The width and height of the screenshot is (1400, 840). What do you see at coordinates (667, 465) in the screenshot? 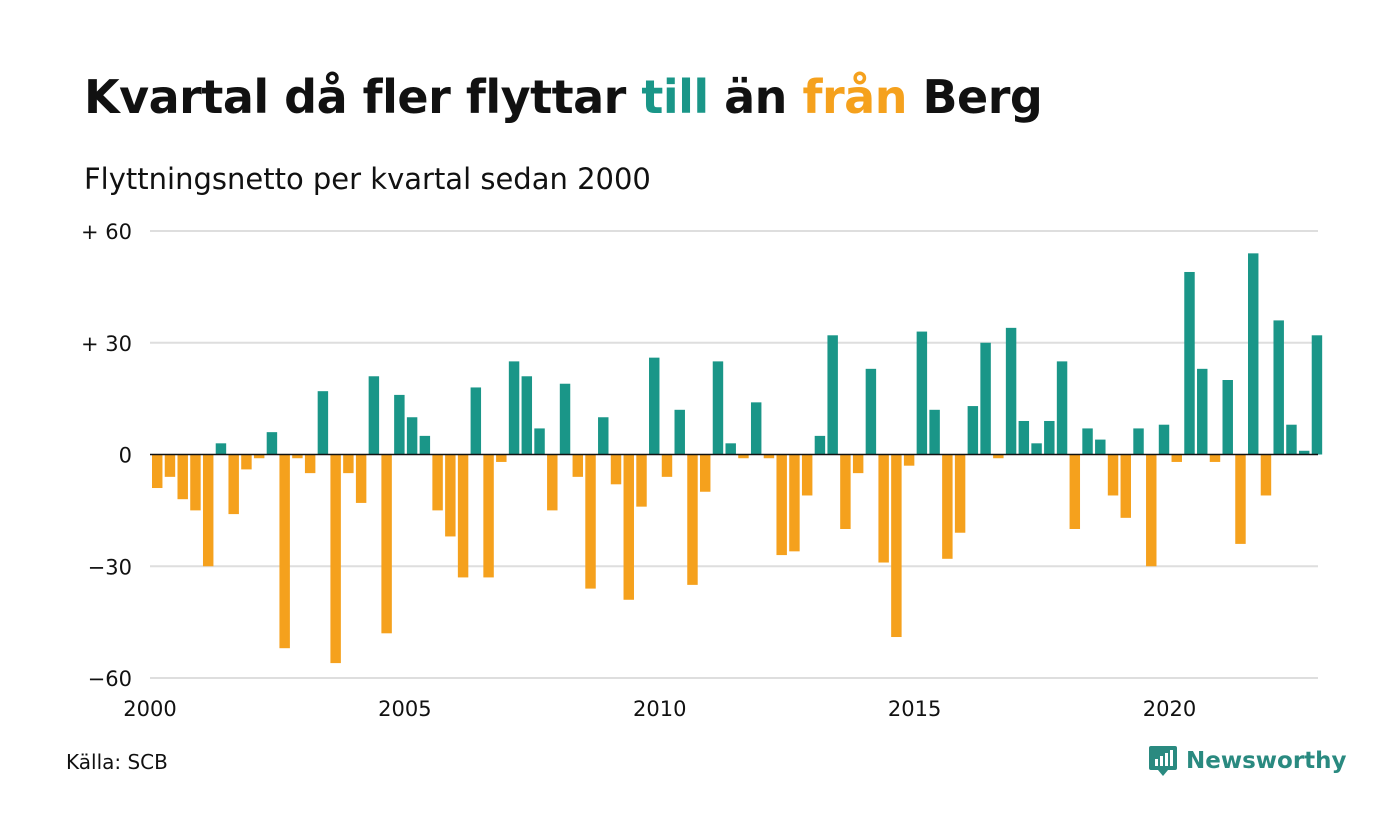
I see `bar-2010-q1` at bounding box center [667, 465].